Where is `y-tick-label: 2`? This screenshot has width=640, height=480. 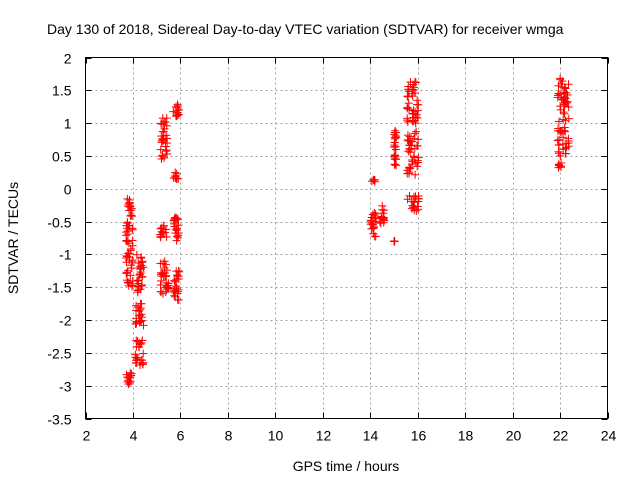
y-tick-label: 2 is located at coordinates (68, 59).